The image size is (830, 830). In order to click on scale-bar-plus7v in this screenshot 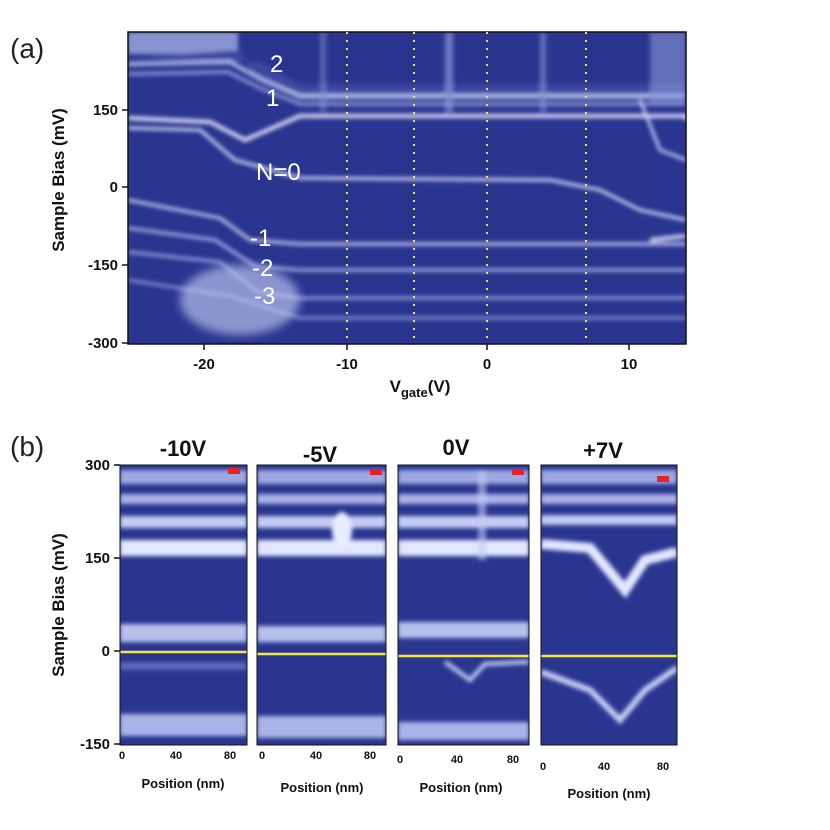, I will do `click(663, 479)`.